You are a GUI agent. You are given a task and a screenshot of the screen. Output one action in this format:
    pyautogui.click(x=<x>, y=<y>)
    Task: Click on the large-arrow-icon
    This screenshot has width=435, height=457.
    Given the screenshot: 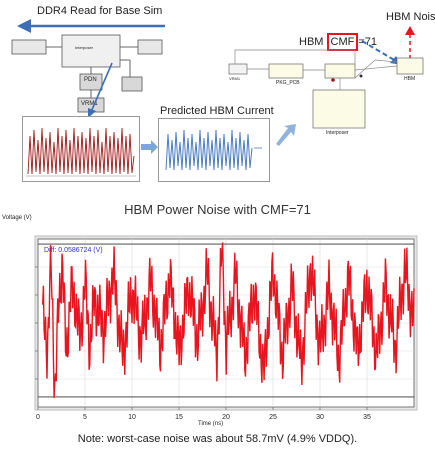 What is the action you would take?
    pyautogui.click(x=286, y=135)
    